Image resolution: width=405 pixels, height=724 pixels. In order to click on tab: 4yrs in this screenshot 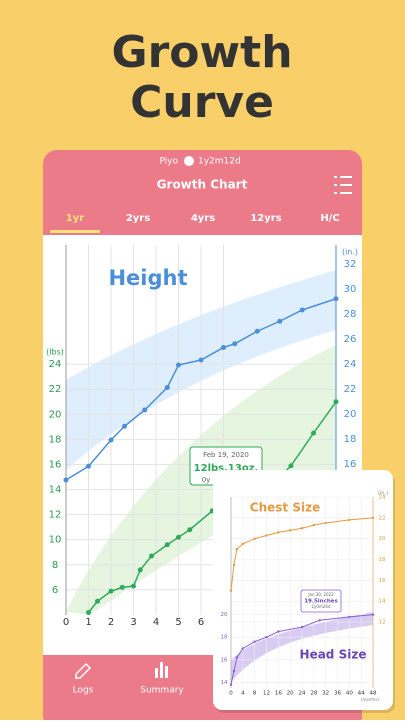, I will do `click(203, 218)`.